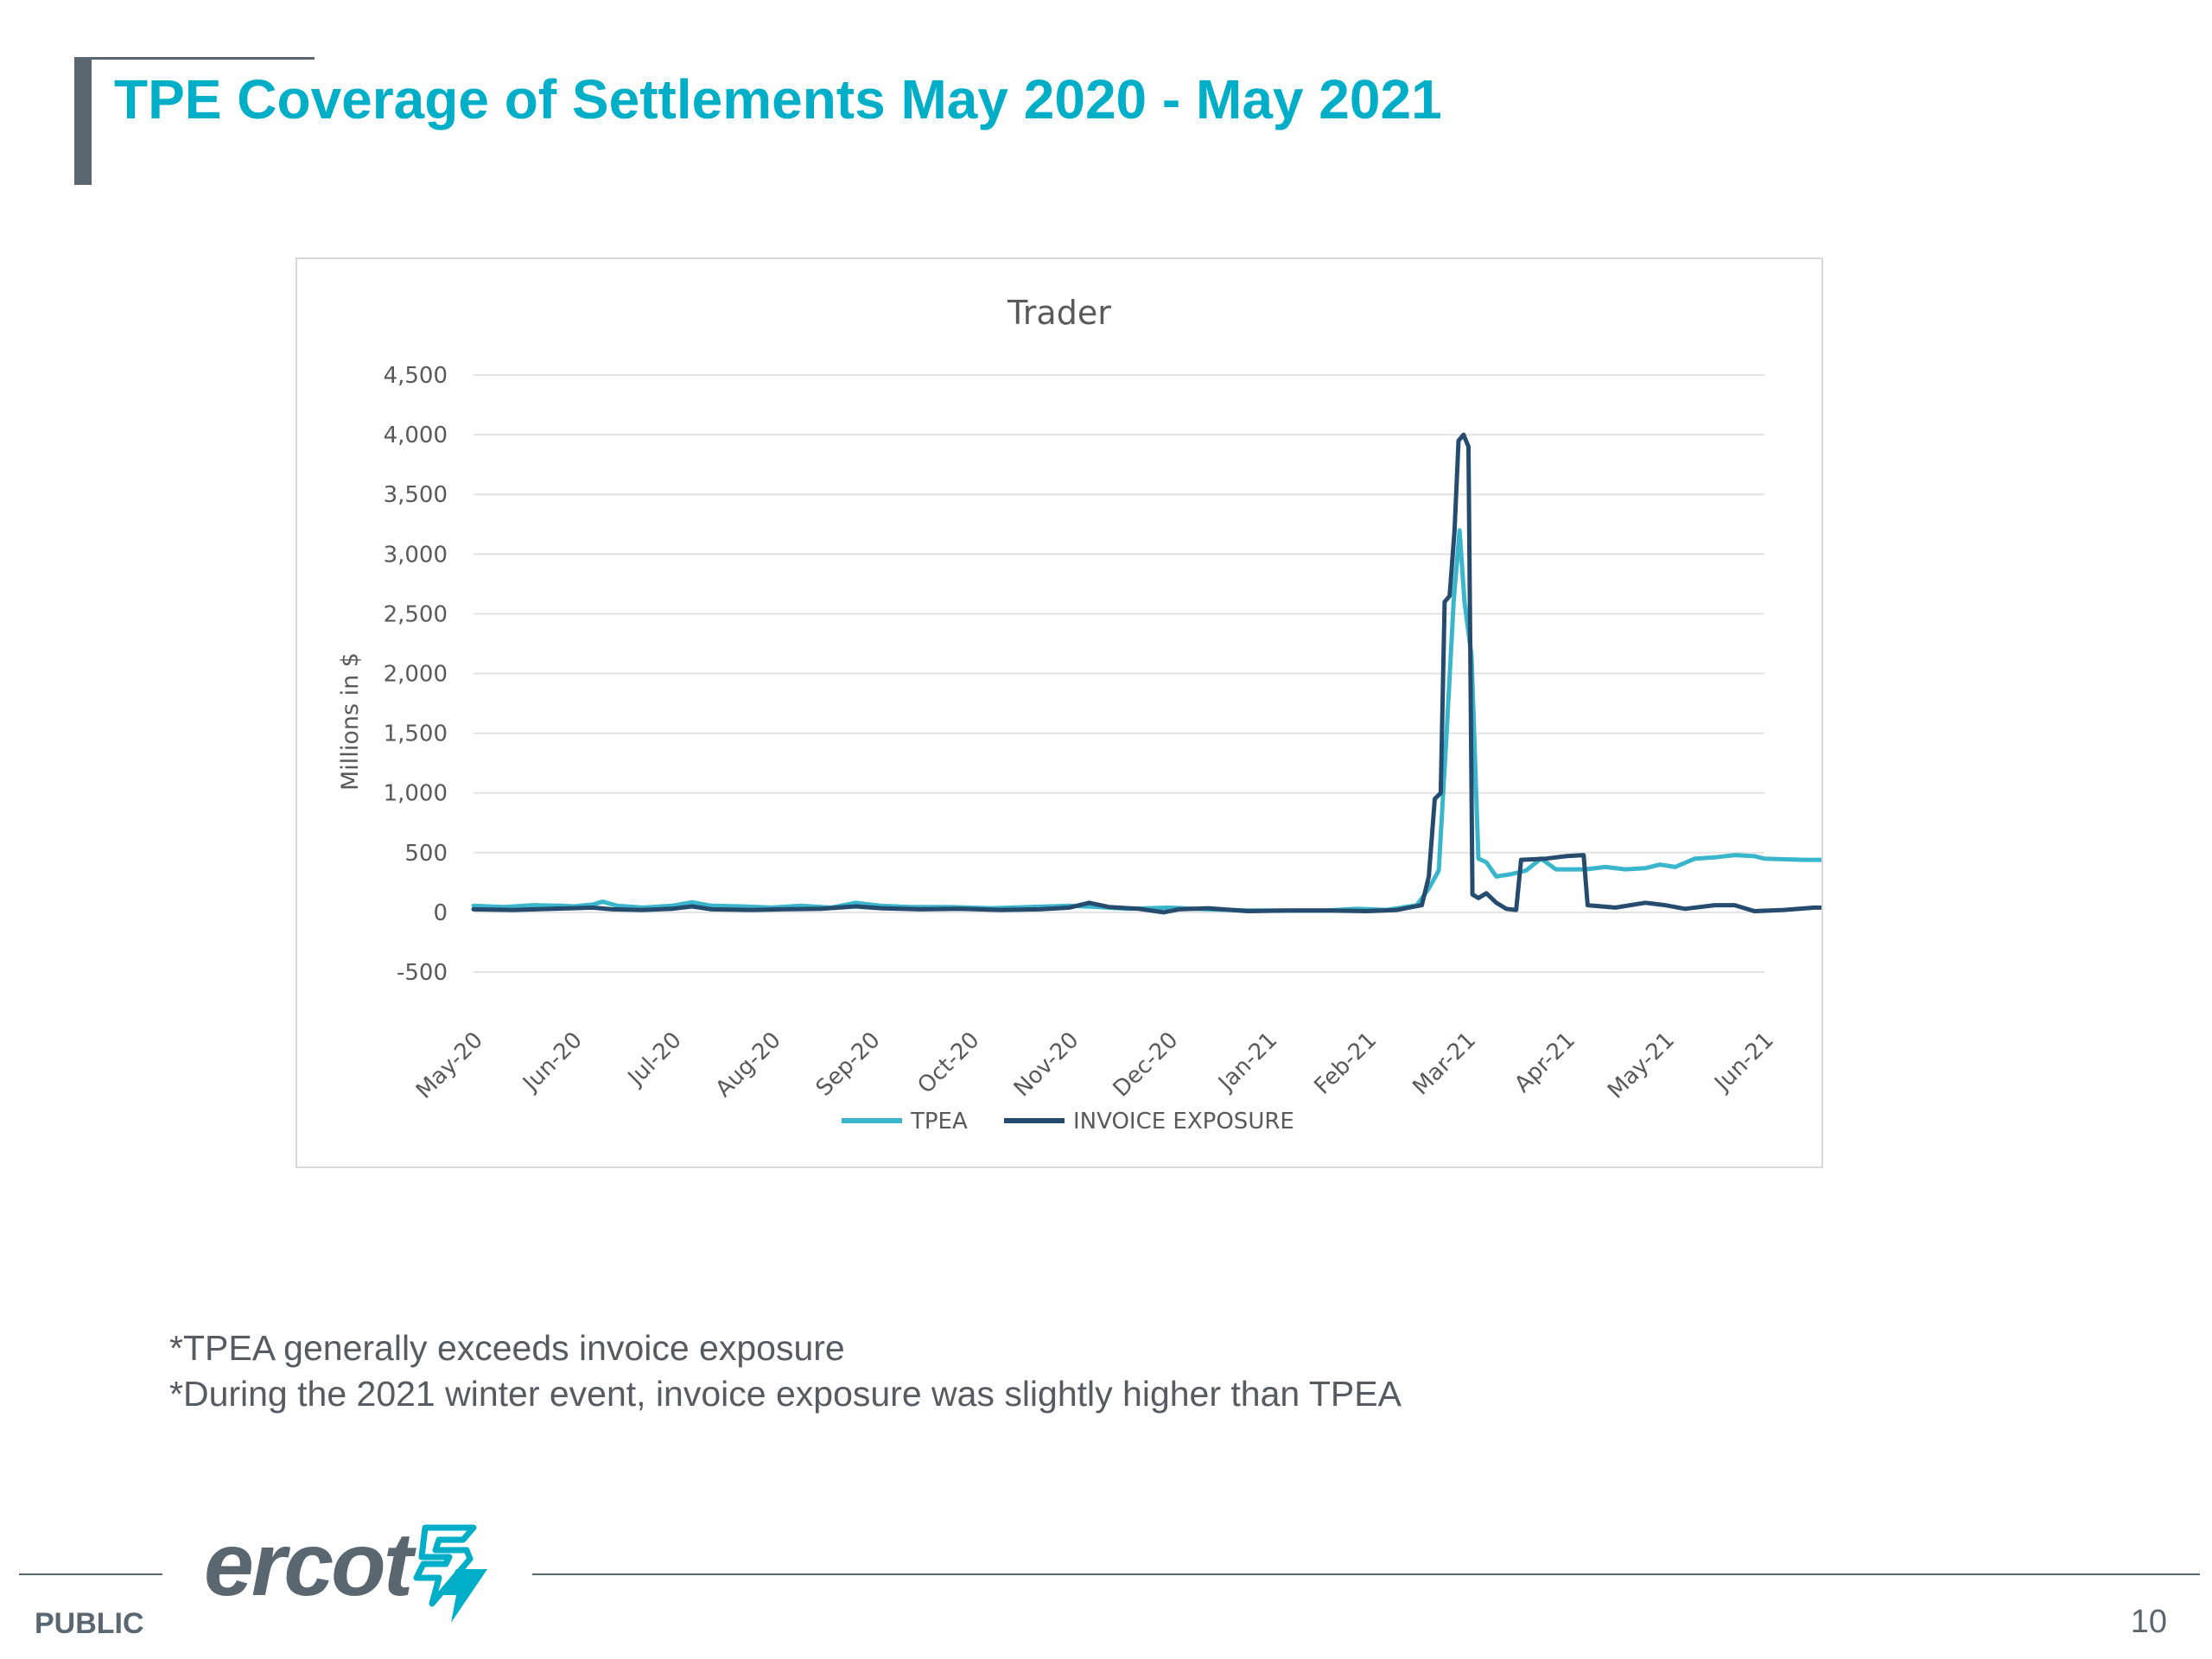 The height and width of the screenshot is (1659, 2212). What do you see at coordinates (450, 1065) in the screenshot?
I see `x-tick-label: May-20` at bounding box center [450, 1065].